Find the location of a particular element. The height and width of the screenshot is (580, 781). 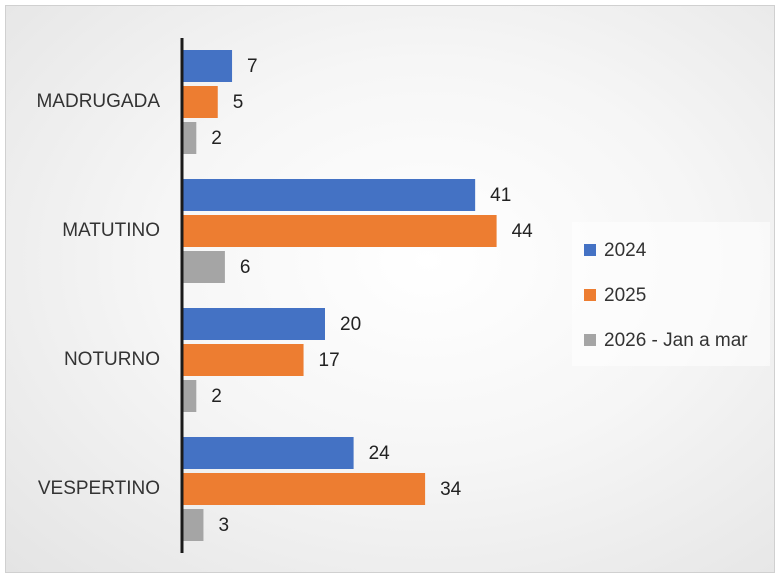

category-label: VESPERTINO is located at coordinates (99, 488).